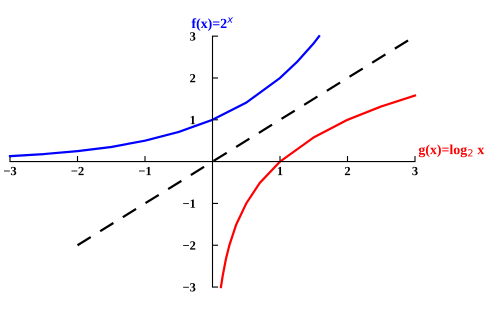 The image size is (500, 309). Describe the element at coordinates (189, 245) in the screenshot. I see `y-tick-label: −2` at that location.